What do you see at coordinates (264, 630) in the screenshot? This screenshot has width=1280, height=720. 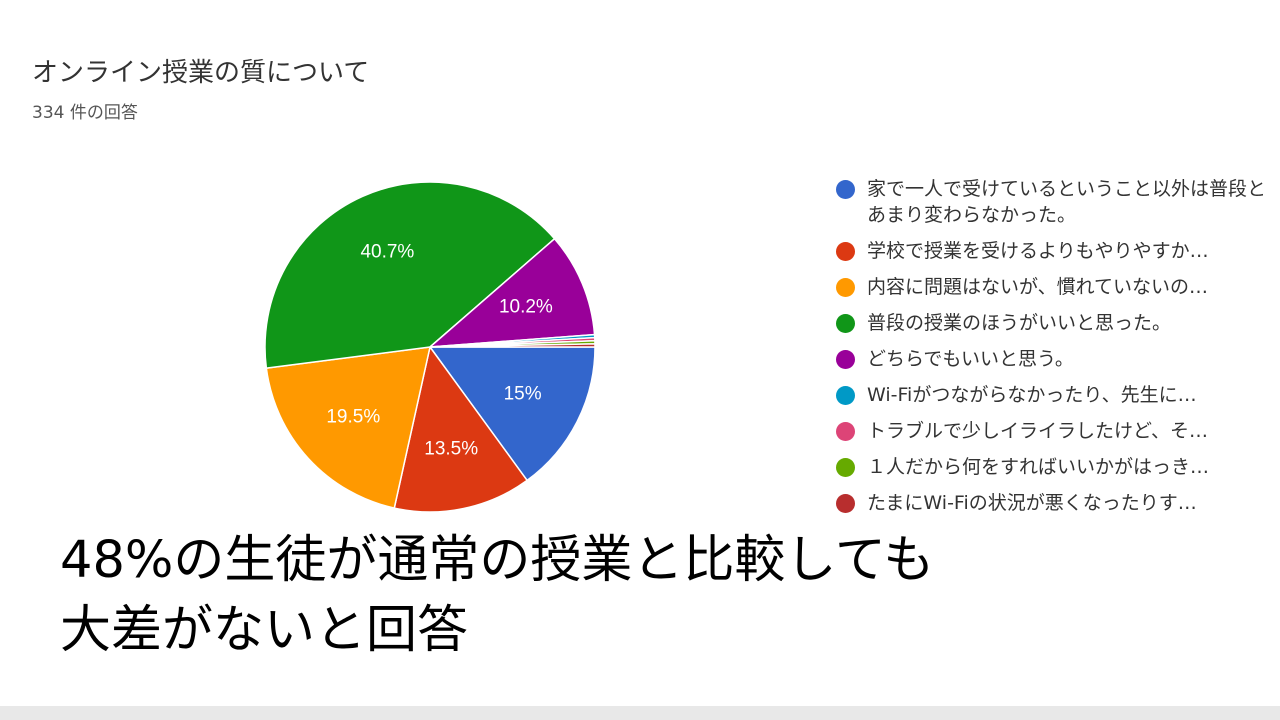 I see `headline-line-2: 大差がないと回答` at bounding box center [264, 630].